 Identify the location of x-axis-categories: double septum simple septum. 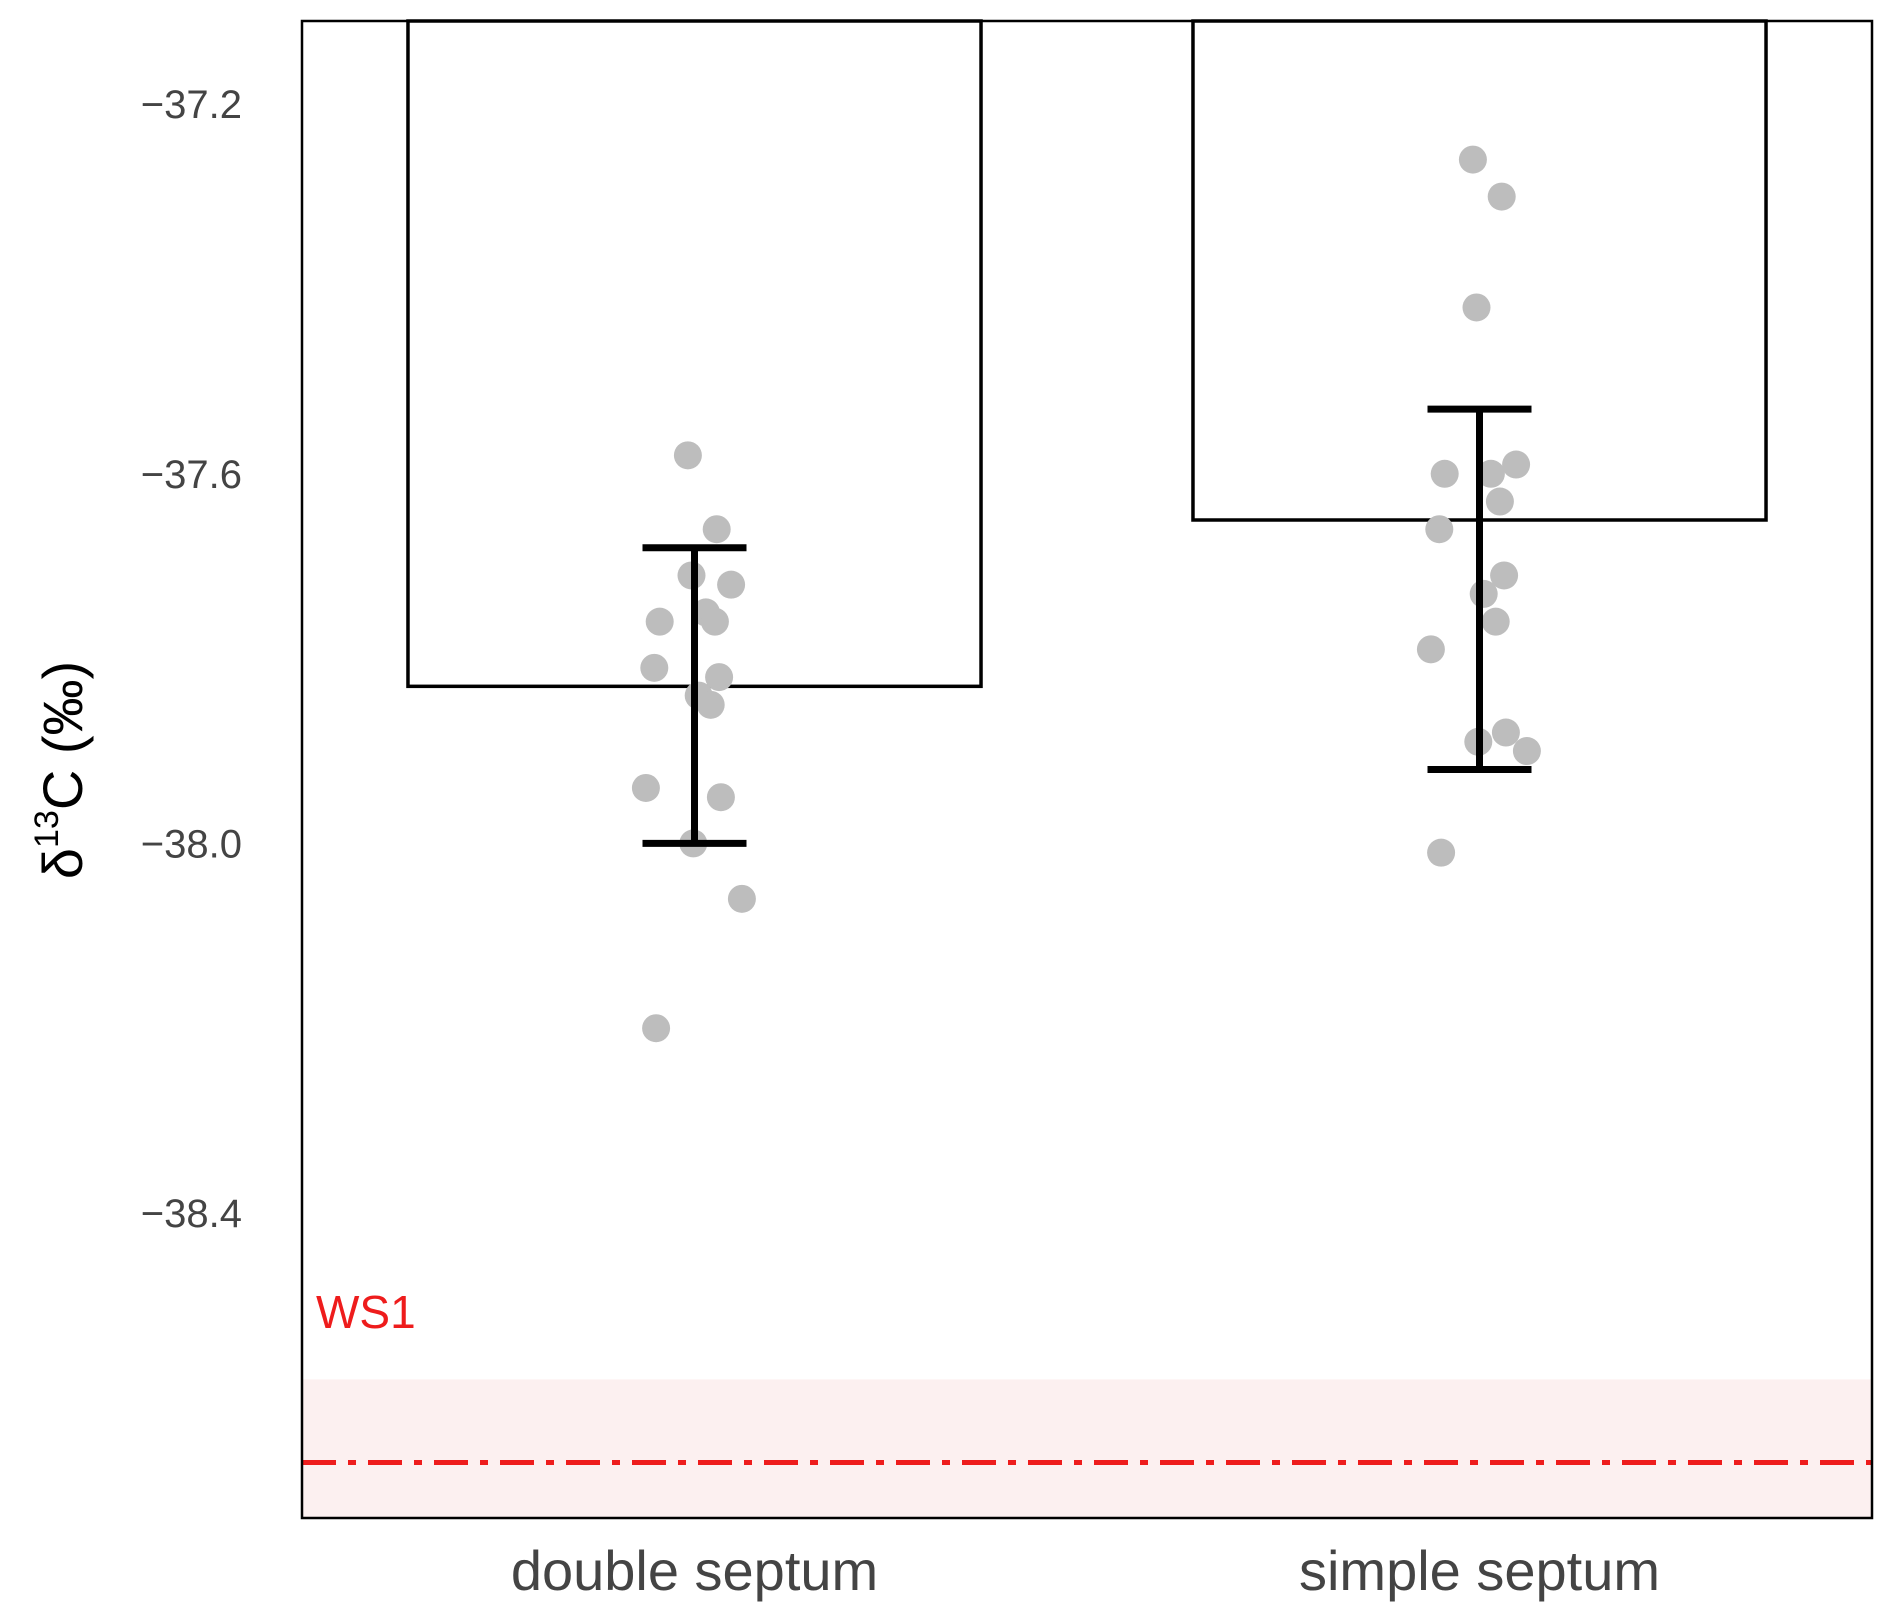
(1085, 1570).